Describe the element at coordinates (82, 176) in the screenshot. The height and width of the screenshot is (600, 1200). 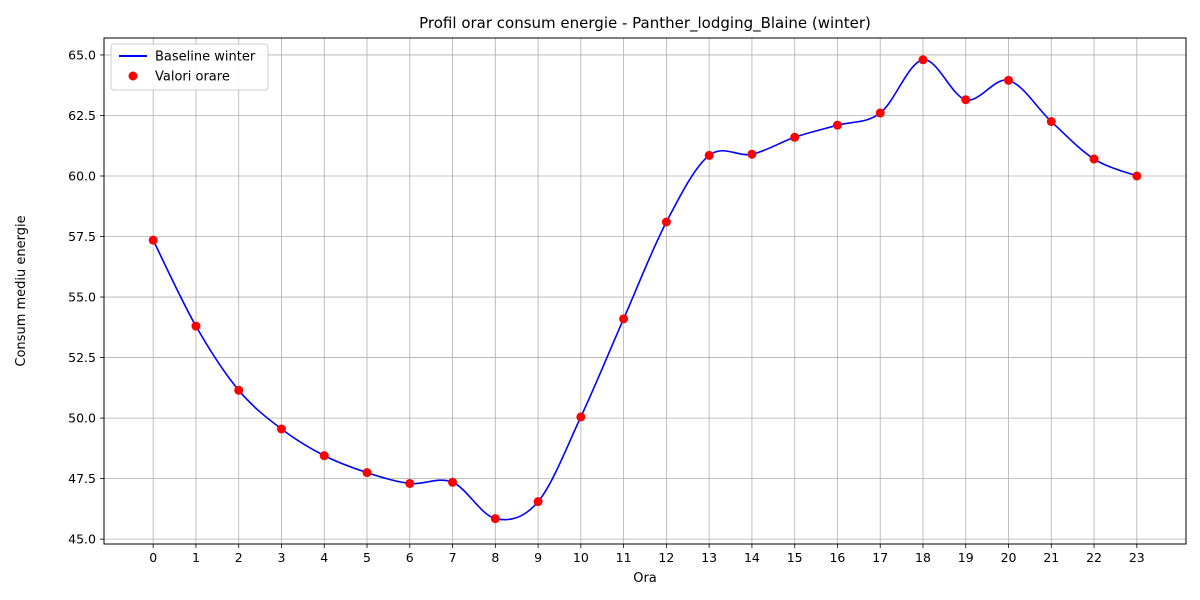
I see `y-tick-label: 60.0` at that location.